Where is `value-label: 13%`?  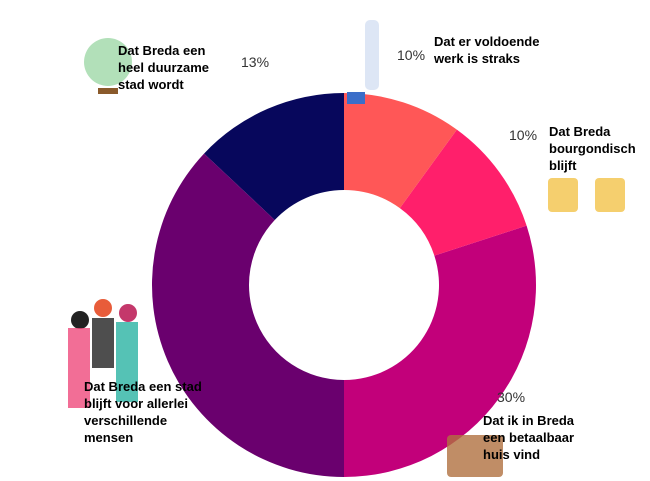 value-label: 13% is located at coordinates (255, 62).